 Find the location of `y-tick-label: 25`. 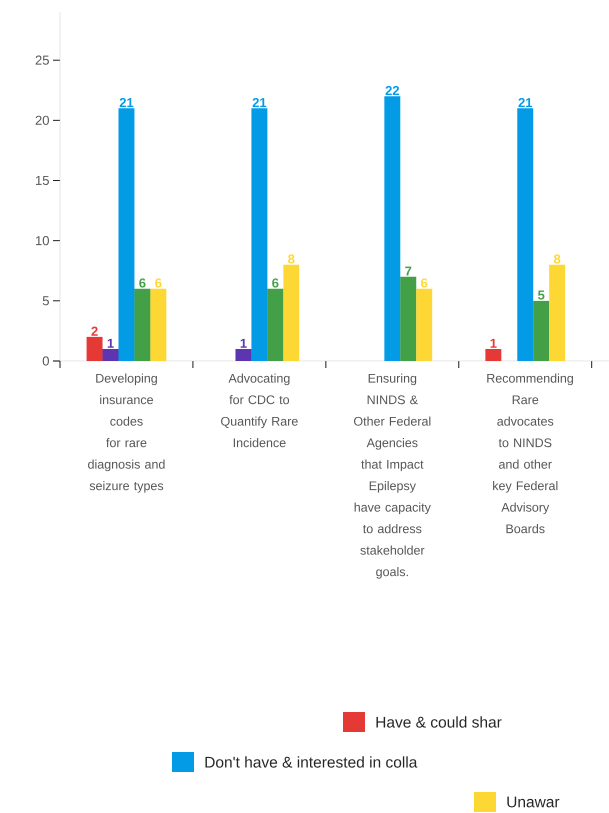

y-tick-label: 25 is located at coordinates (42, 60).